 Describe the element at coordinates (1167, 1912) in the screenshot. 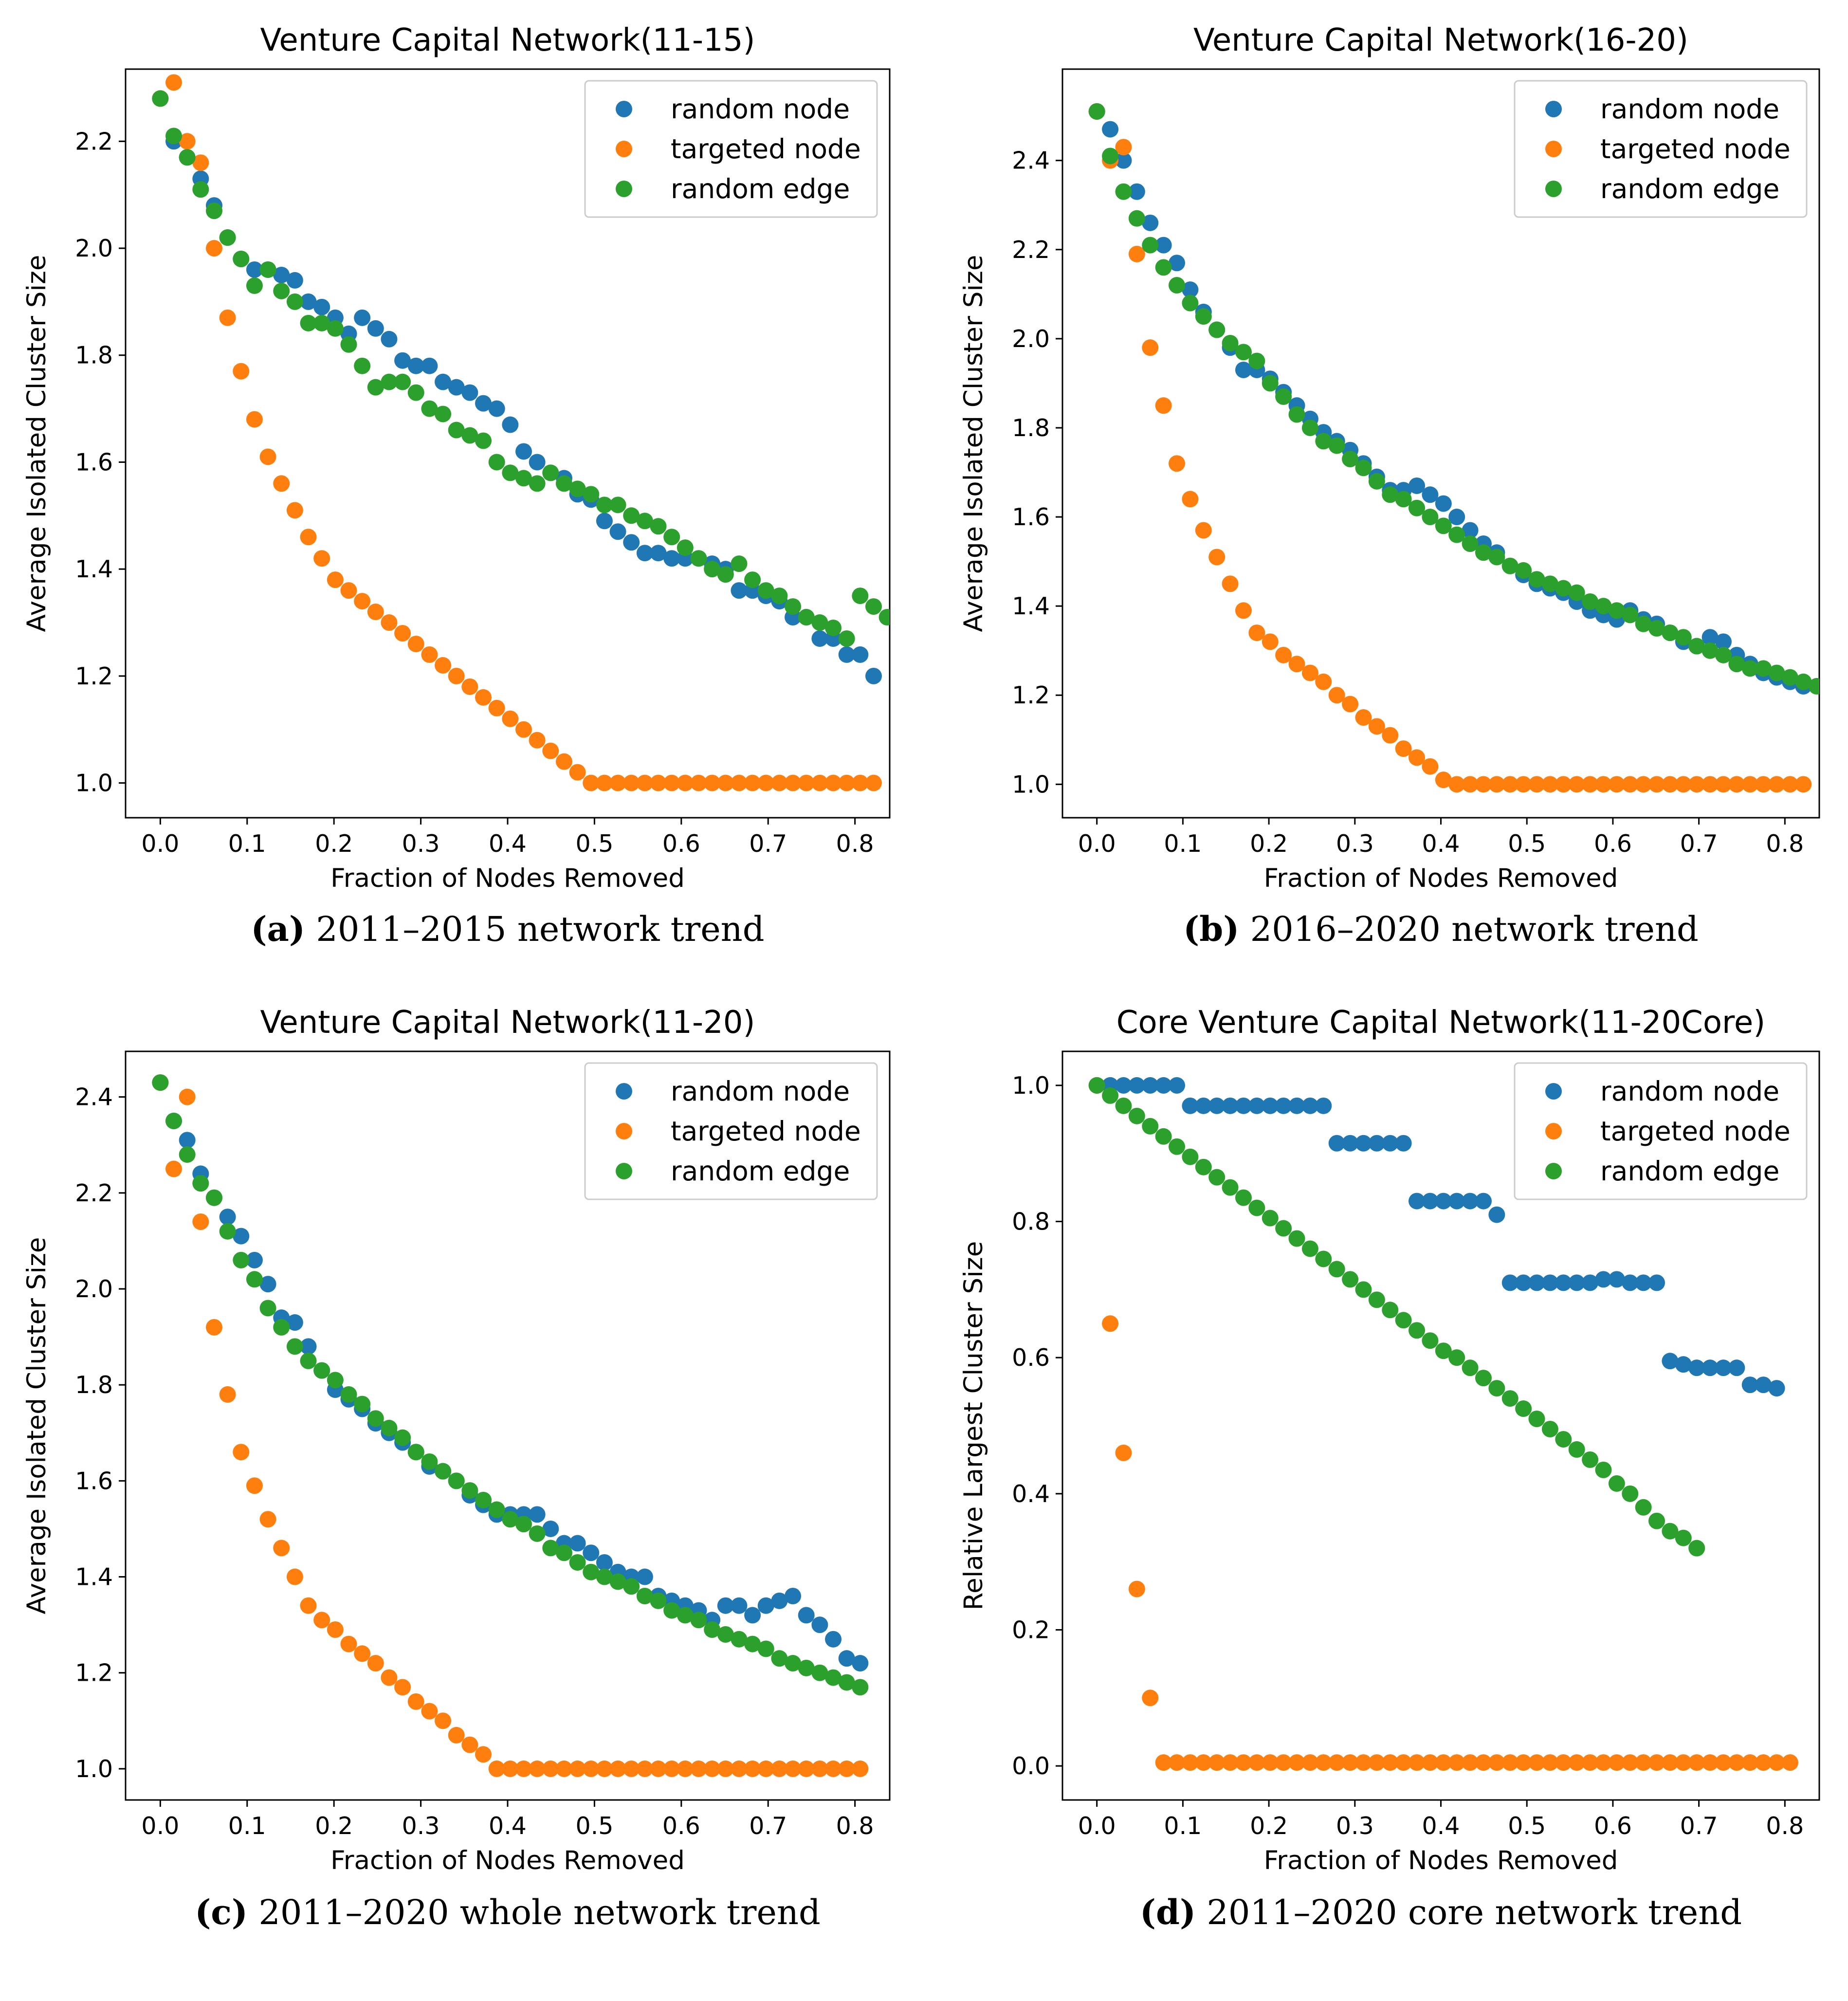

I see `caption-letter: (d)` at that location.